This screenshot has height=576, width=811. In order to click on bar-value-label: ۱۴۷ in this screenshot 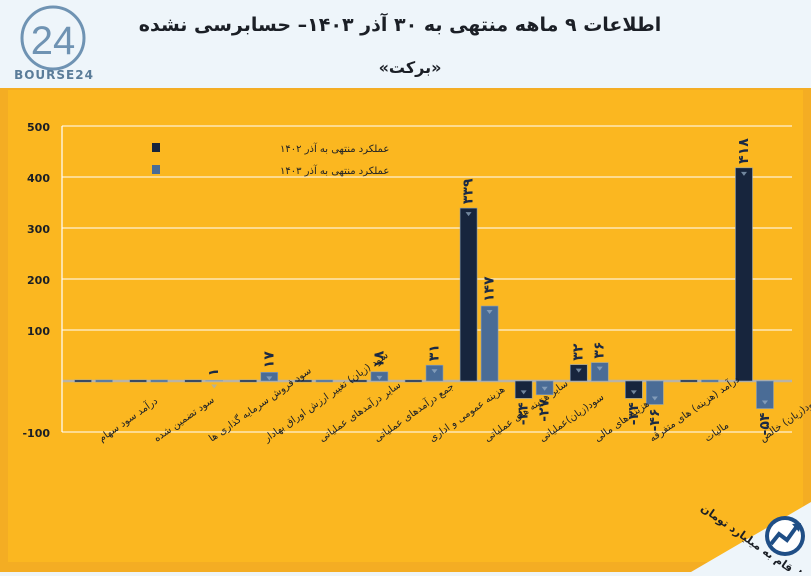, I will do `click(490, 289)`.